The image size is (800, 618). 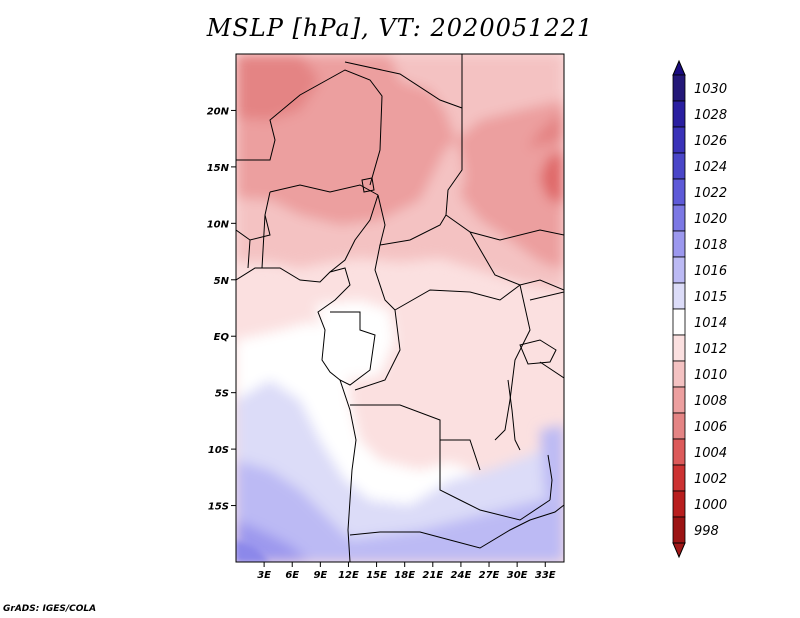 What do you see at coordinates (354, 233) in the screenshot?
I see `border-nigeria-cameroon` at bounding box center [354, 233].